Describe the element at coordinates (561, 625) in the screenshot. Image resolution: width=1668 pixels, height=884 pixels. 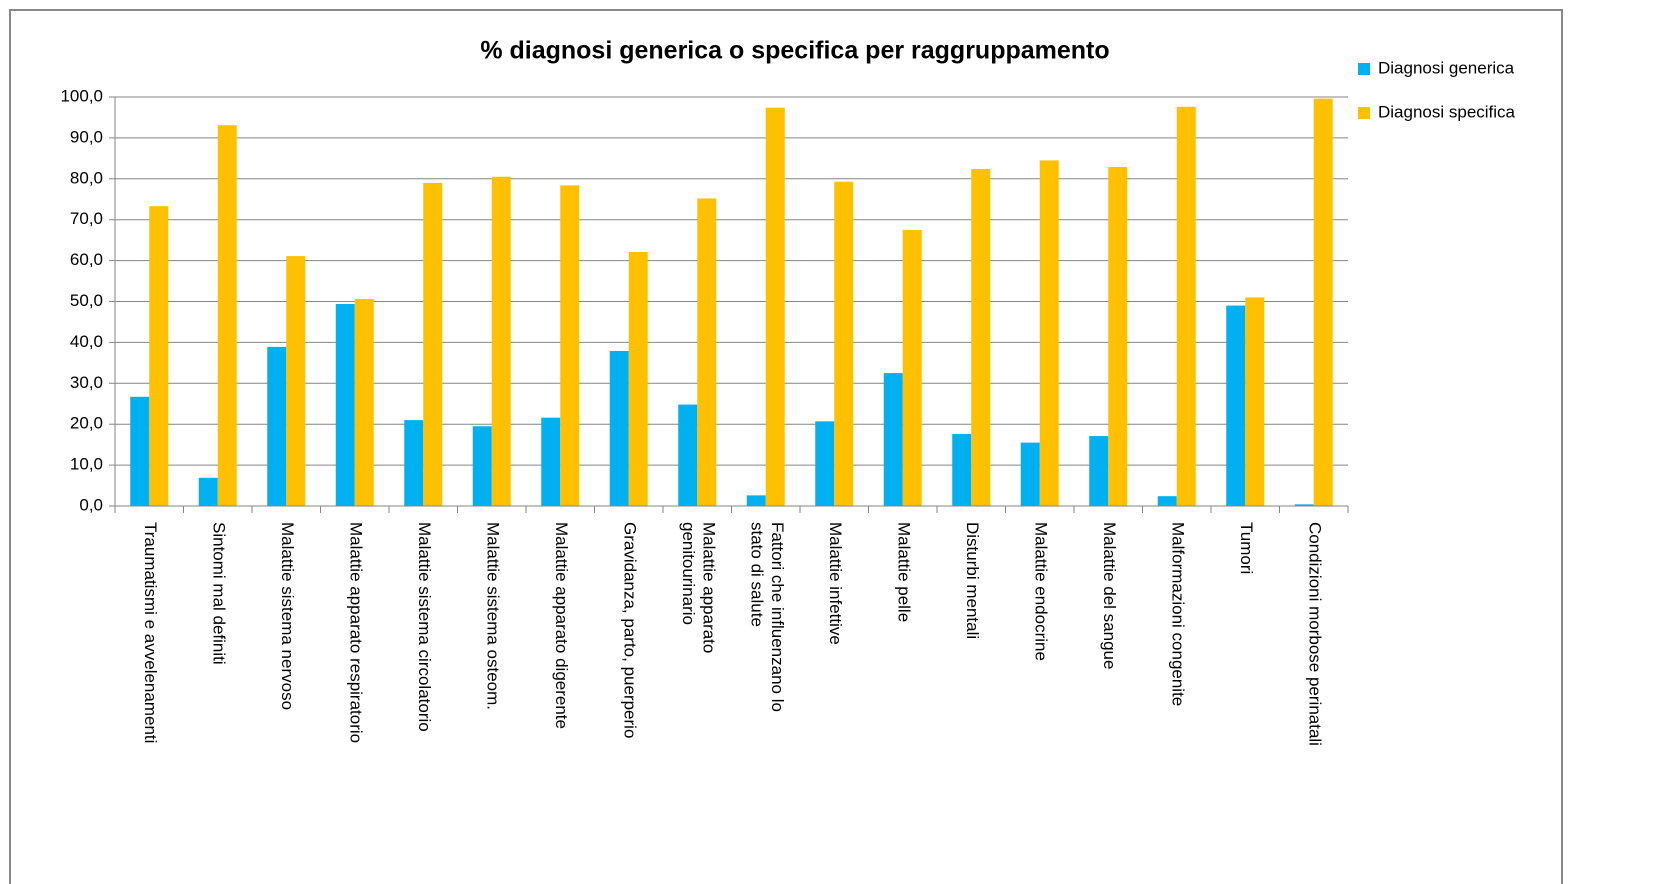
I see `x-tick-label: Malattie apparato digerente` at that location.